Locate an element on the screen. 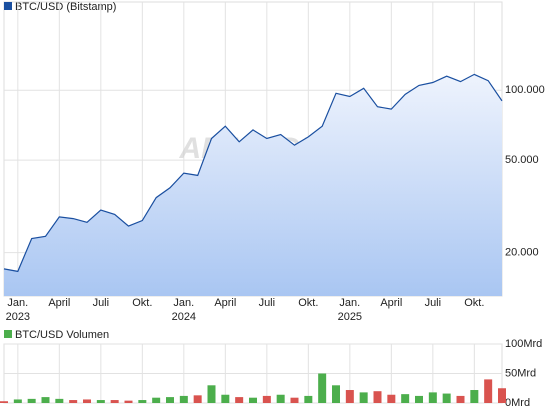  legend-label: BTC/USD (Bitstamp) is located at coordinates (65, 7).